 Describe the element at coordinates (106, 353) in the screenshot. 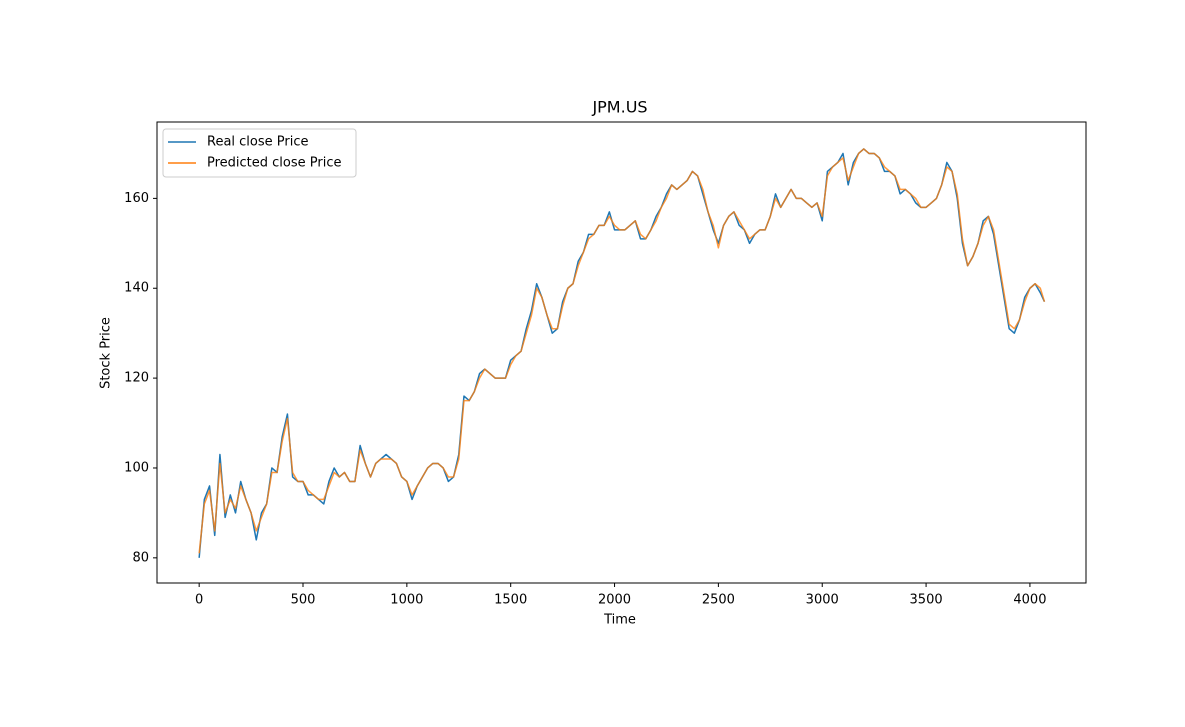

I see `y-axis-label: Stock Price` at that location.